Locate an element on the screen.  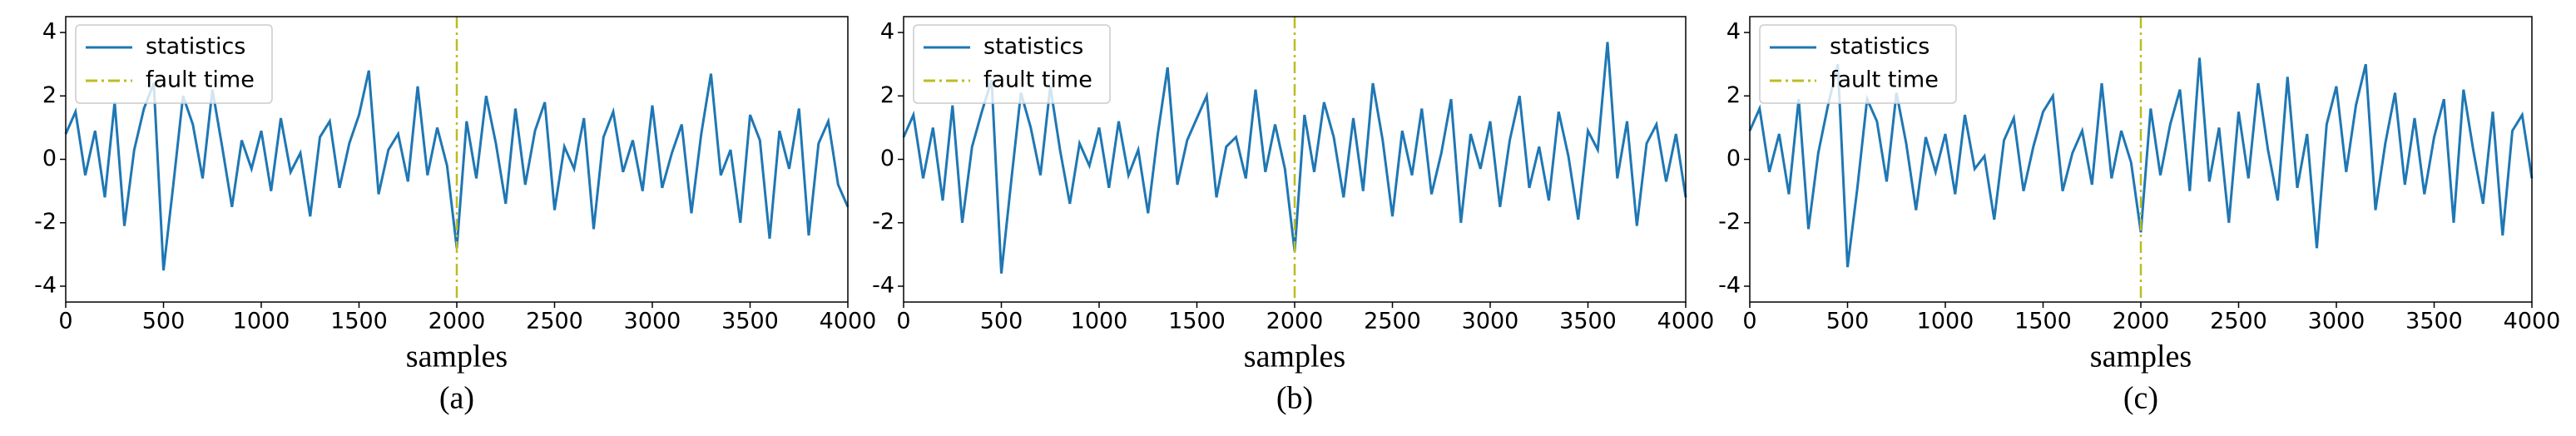
panel-caption: (b) is located at coordinates (1294, 398).